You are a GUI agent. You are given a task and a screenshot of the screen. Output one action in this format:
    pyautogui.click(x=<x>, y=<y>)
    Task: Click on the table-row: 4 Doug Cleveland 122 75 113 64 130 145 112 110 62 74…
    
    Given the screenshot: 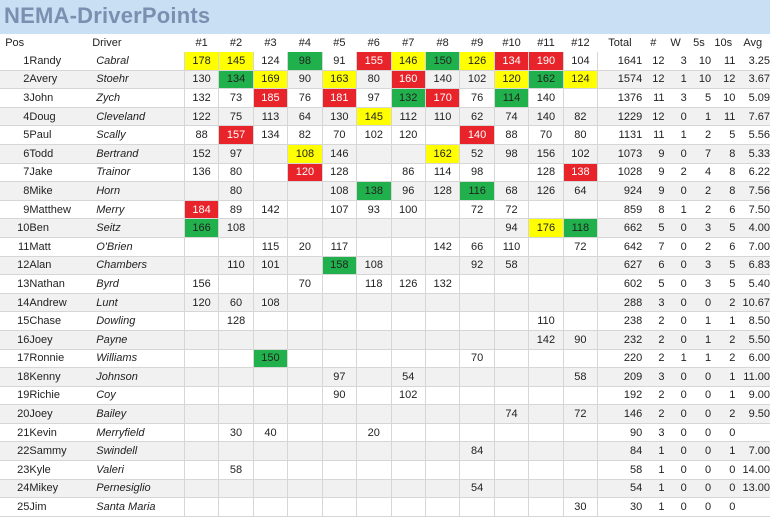 What is the action you would take?
    pyautogui.click(x=385, y=117)
    